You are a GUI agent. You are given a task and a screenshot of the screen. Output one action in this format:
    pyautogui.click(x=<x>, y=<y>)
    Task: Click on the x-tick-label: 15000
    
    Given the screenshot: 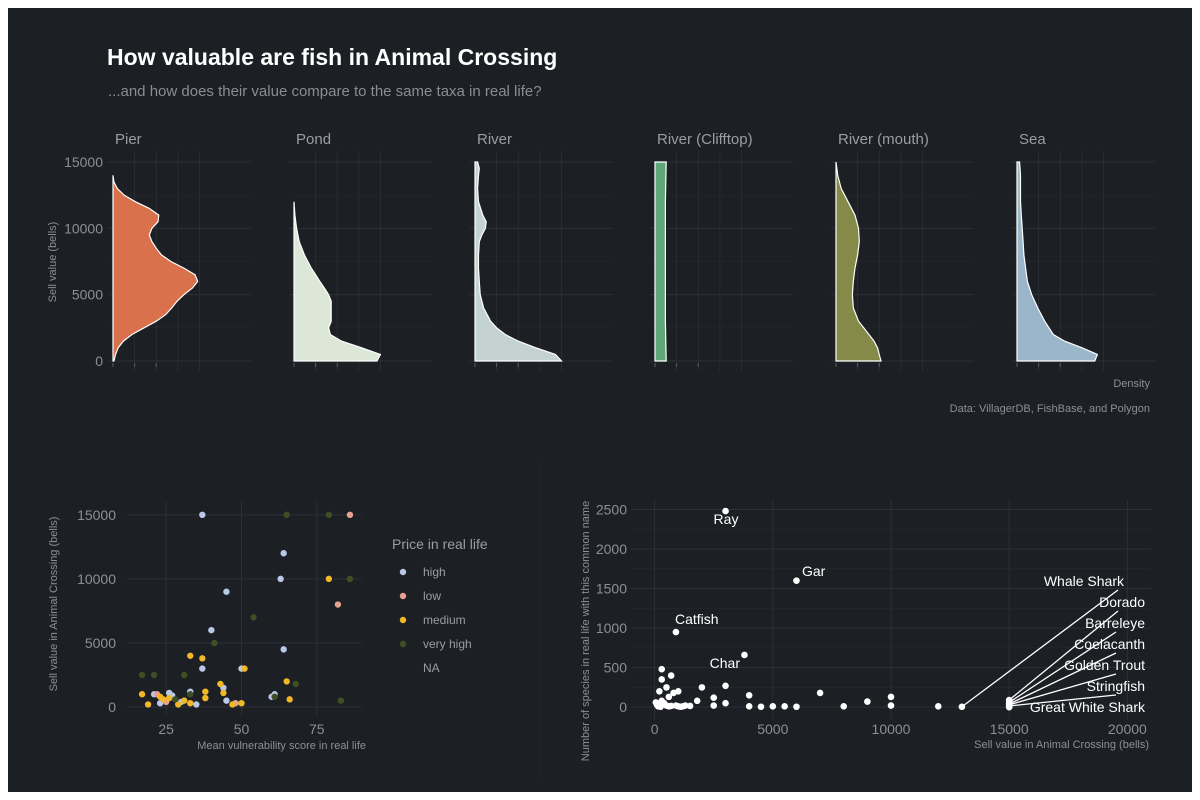 What is the action you would take?
    pyautogui.click(x=1009, y=729)
    